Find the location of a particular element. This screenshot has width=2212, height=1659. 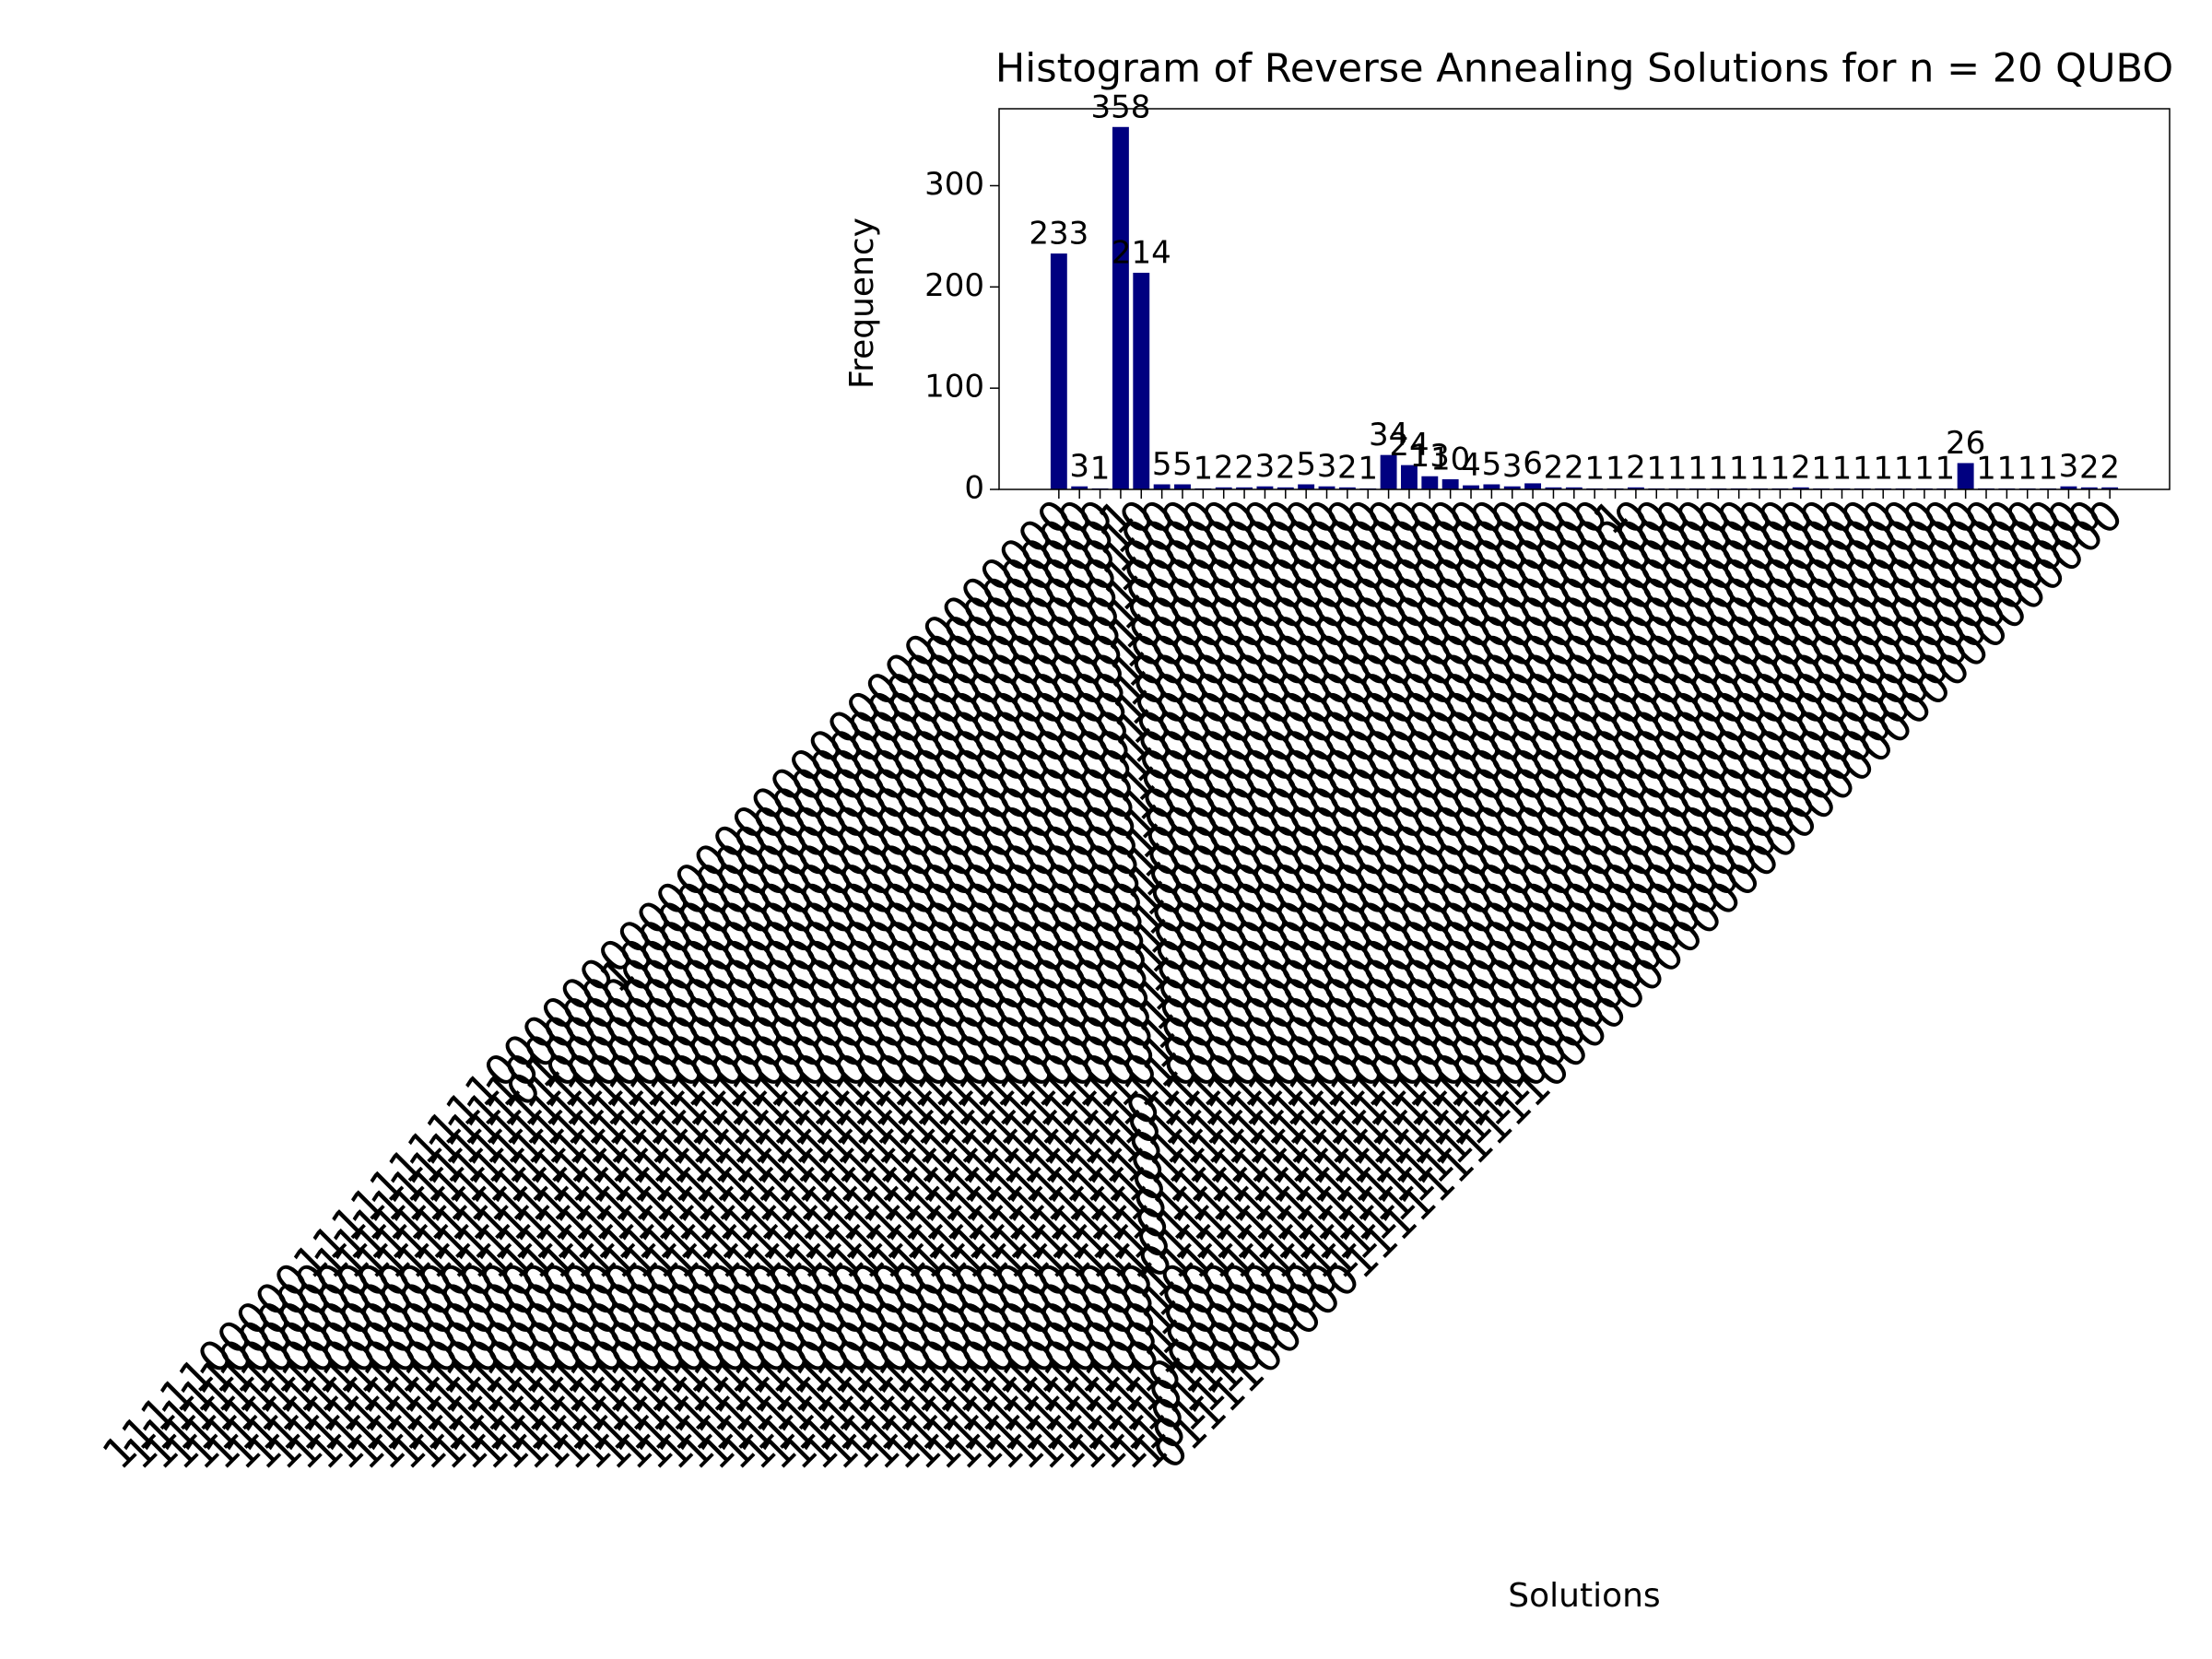

value-label: 13 is located at coordinates (1430, 456).